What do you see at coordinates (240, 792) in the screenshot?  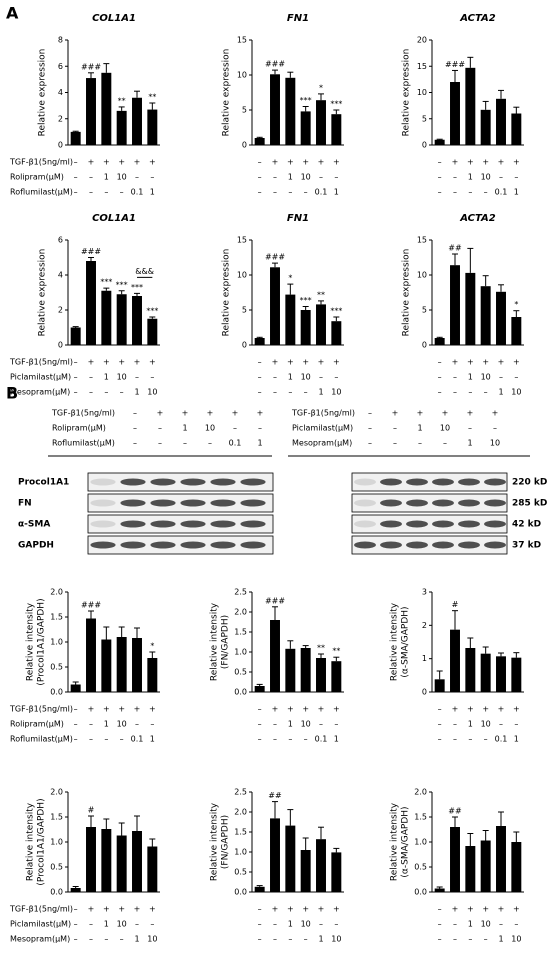 I see `y-tick-label: 2.5` at bounding box center [240, 792].